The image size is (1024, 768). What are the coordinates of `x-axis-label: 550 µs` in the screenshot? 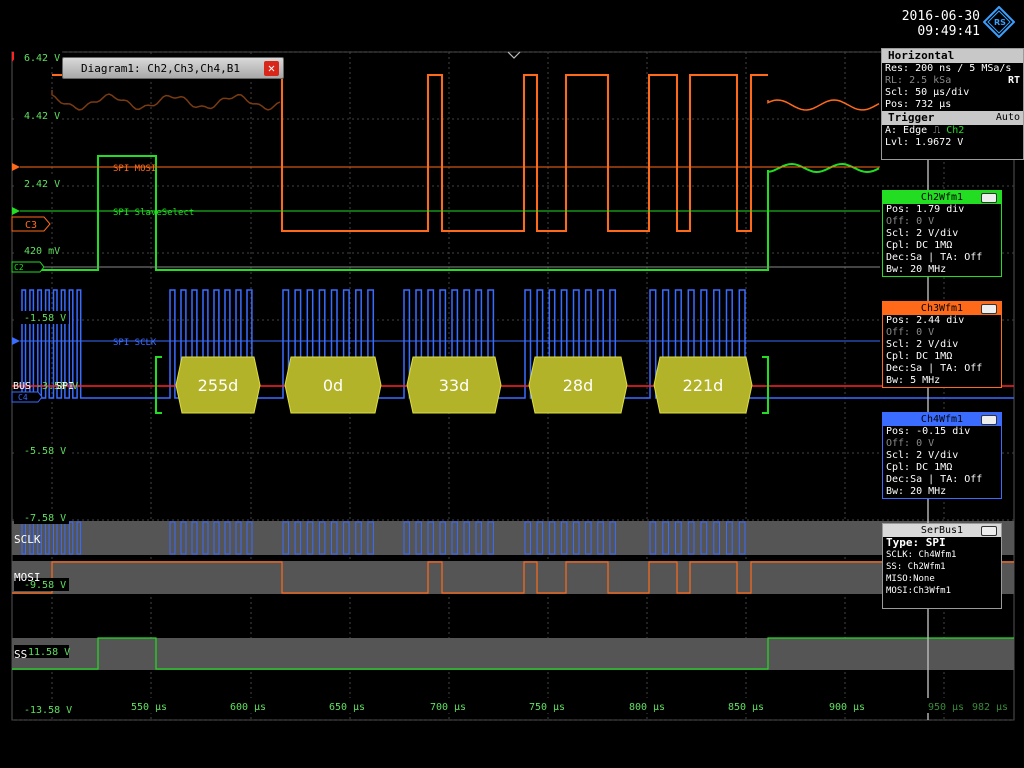 It's located at (150, 705).